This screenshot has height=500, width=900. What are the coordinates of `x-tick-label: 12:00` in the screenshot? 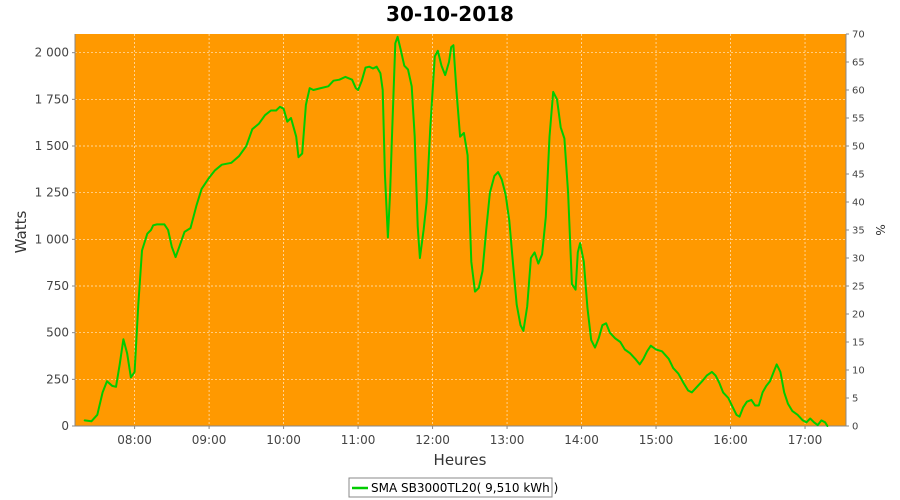 It's located at (432, 440).